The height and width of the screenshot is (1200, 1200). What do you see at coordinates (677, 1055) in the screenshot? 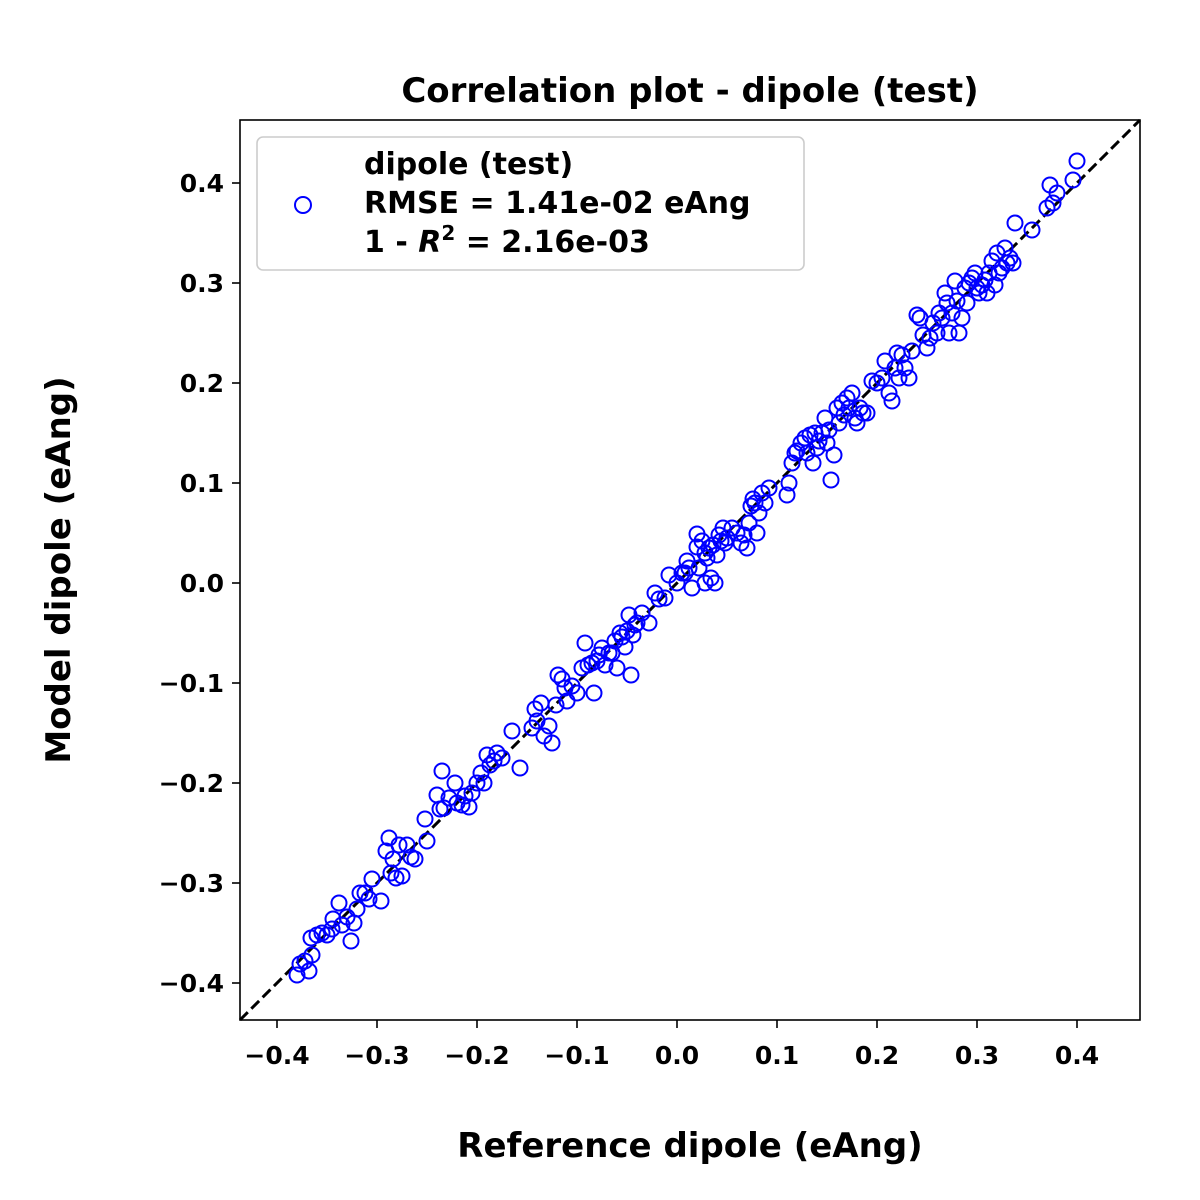
I see `x-tick-label: 0.0` at bounding box center [677, 1055].